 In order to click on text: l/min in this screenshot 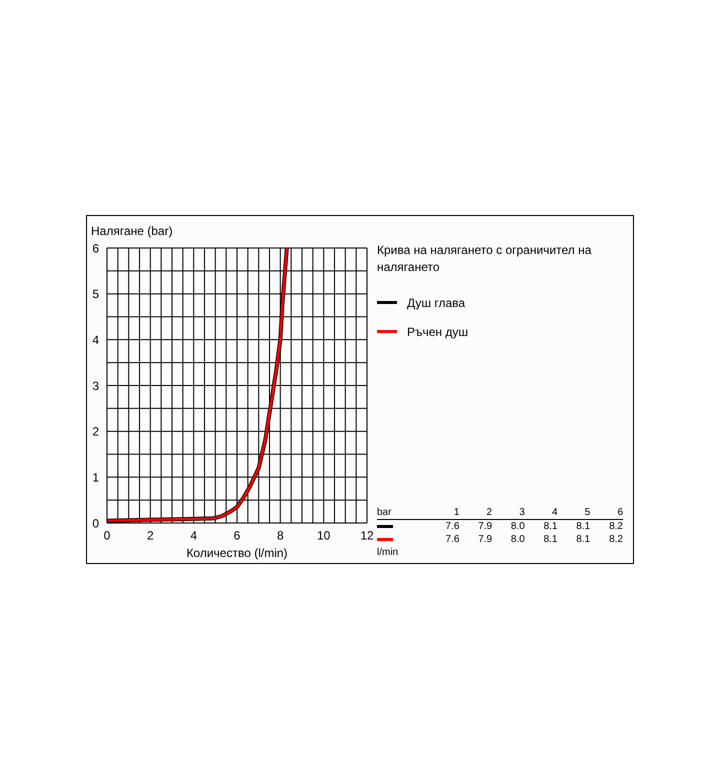, I will do `click(388, 552)`.